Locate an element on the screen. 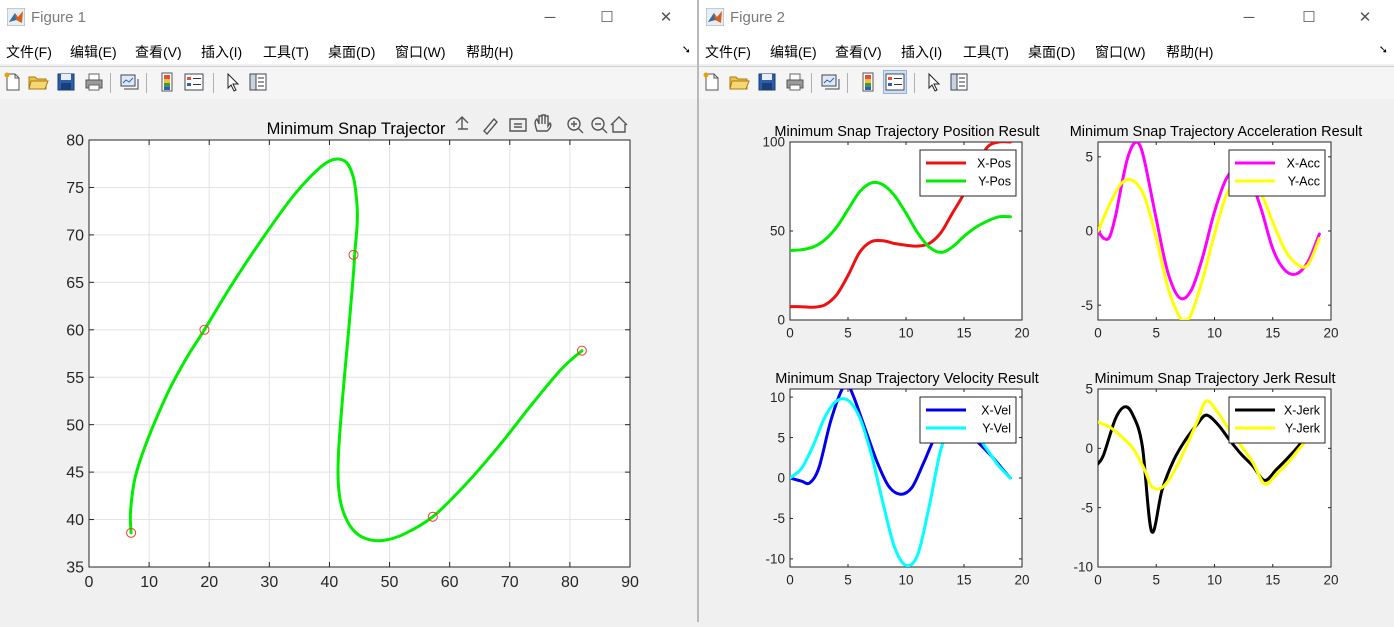 The height and width of the screenshot is (627, 1394). legend-entry: X-Vel is located at coordinates (996, 411).